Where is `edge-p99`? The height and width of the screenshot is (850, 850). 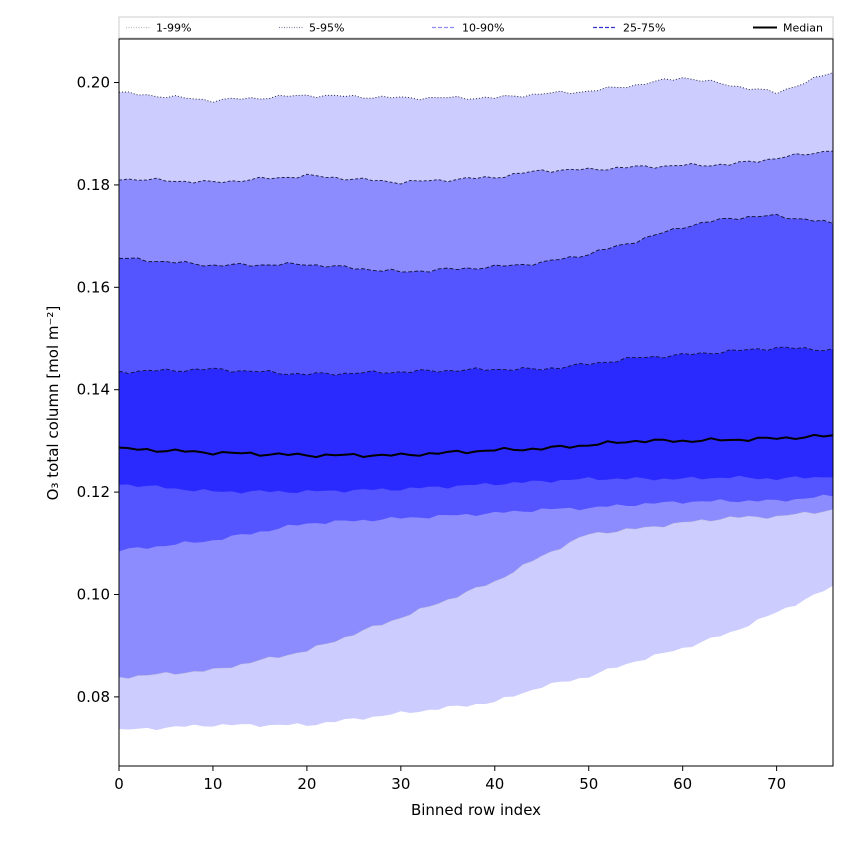 edge-p99 is located at coordinates (476, 87).